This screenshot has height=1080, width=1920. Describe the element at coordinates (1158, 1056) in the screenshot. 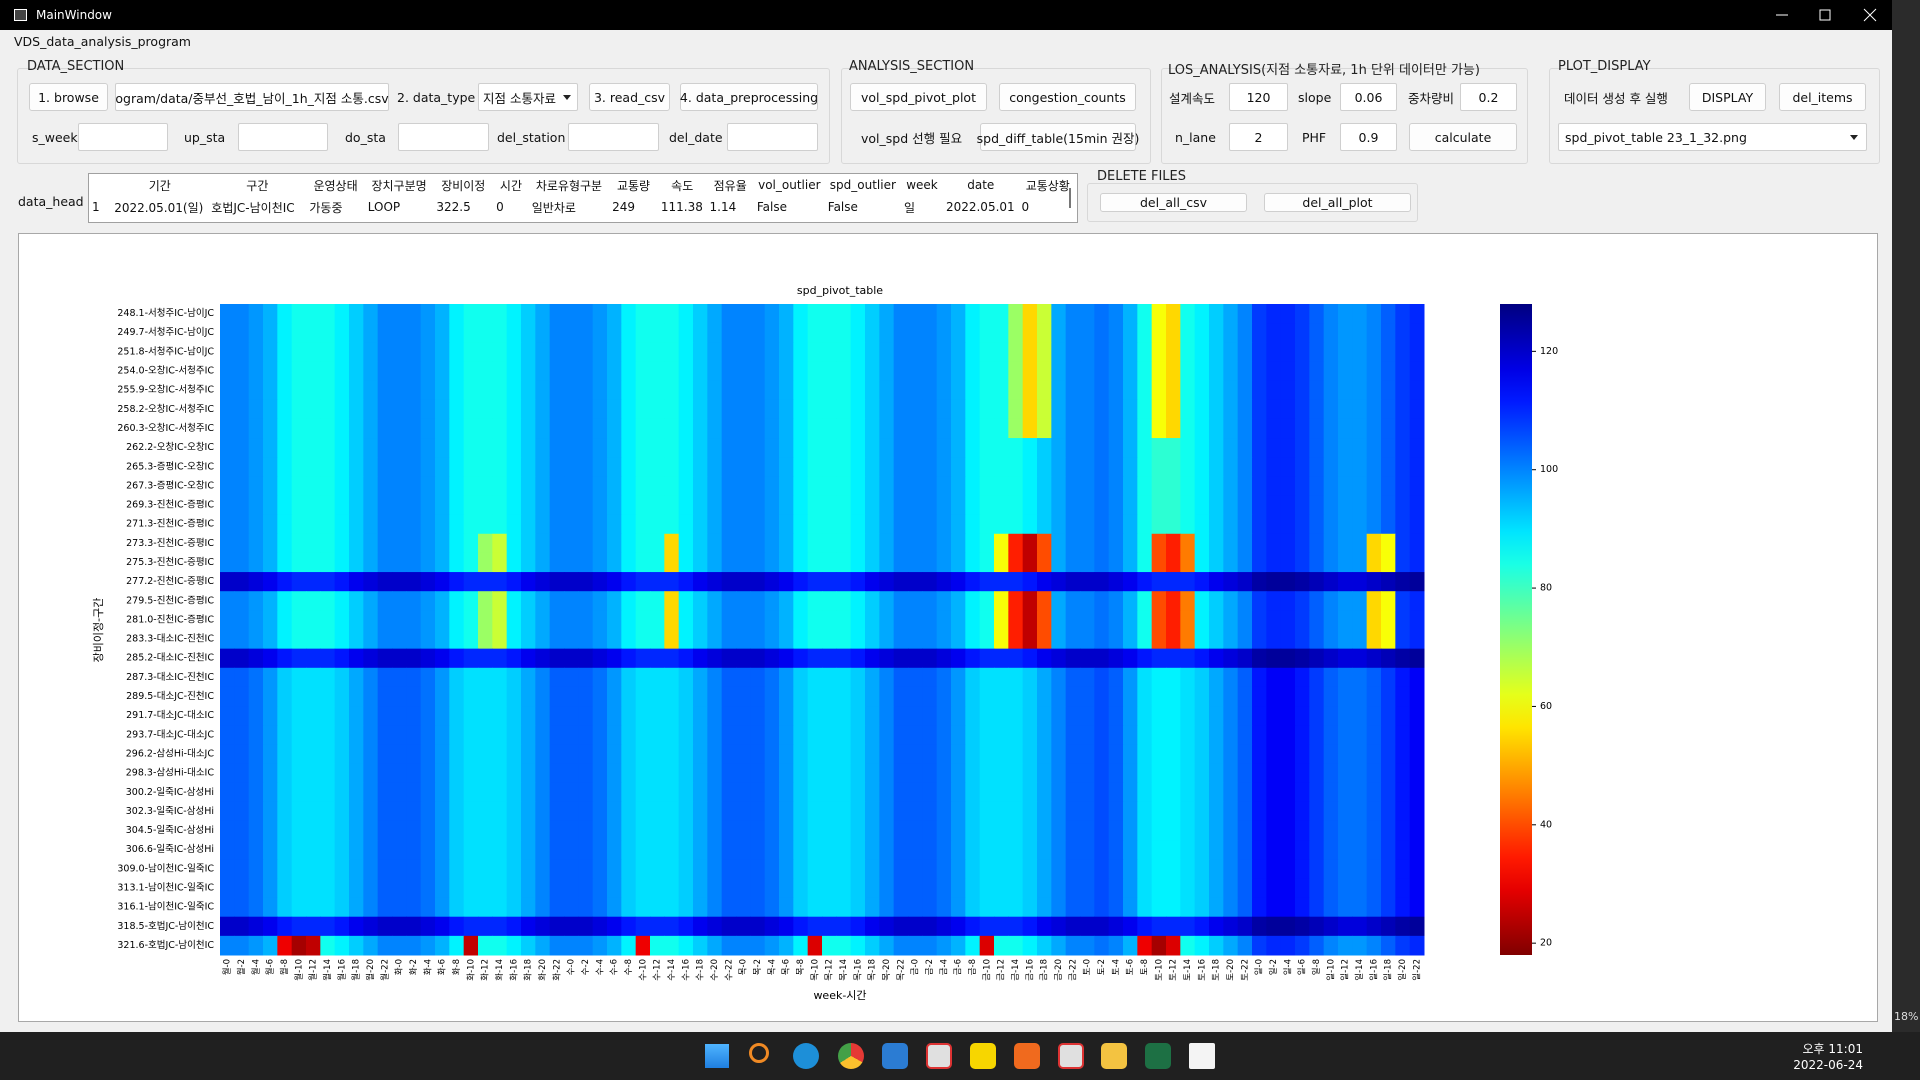

I see `excel-icon` at that location.